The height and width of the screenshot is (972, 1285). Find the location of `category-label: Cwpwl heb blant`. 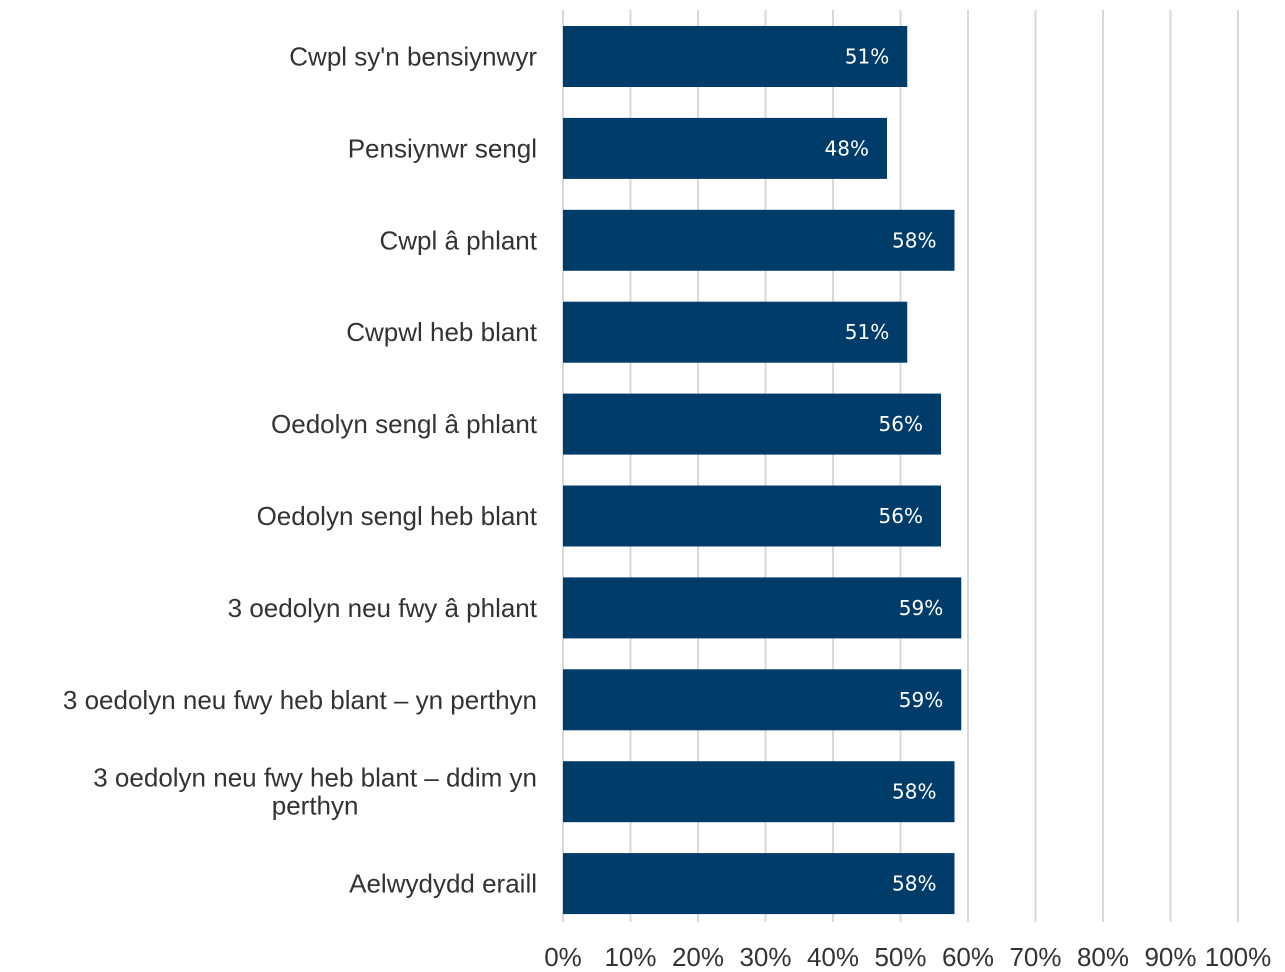

category-label: Cwpwl heb blant is located at coordinates (442, 332).